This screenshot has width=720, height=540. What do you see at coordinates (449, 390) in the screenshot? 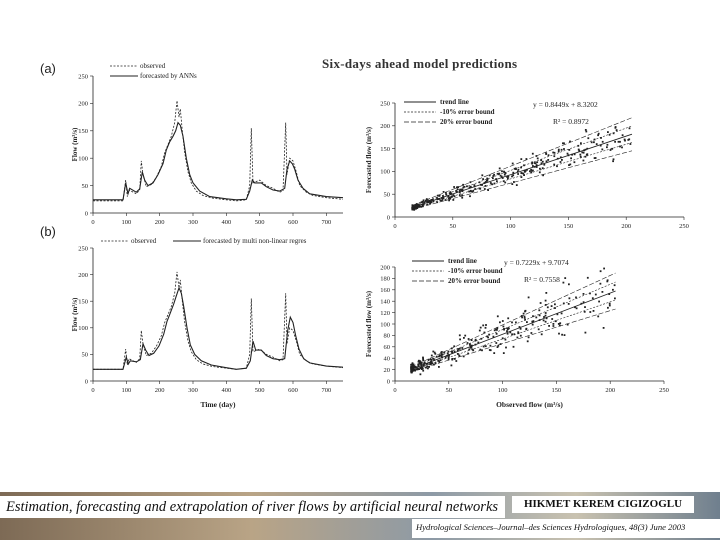
I see `sc-b-x-tick-label: 50` at bounding box center [449, 390].